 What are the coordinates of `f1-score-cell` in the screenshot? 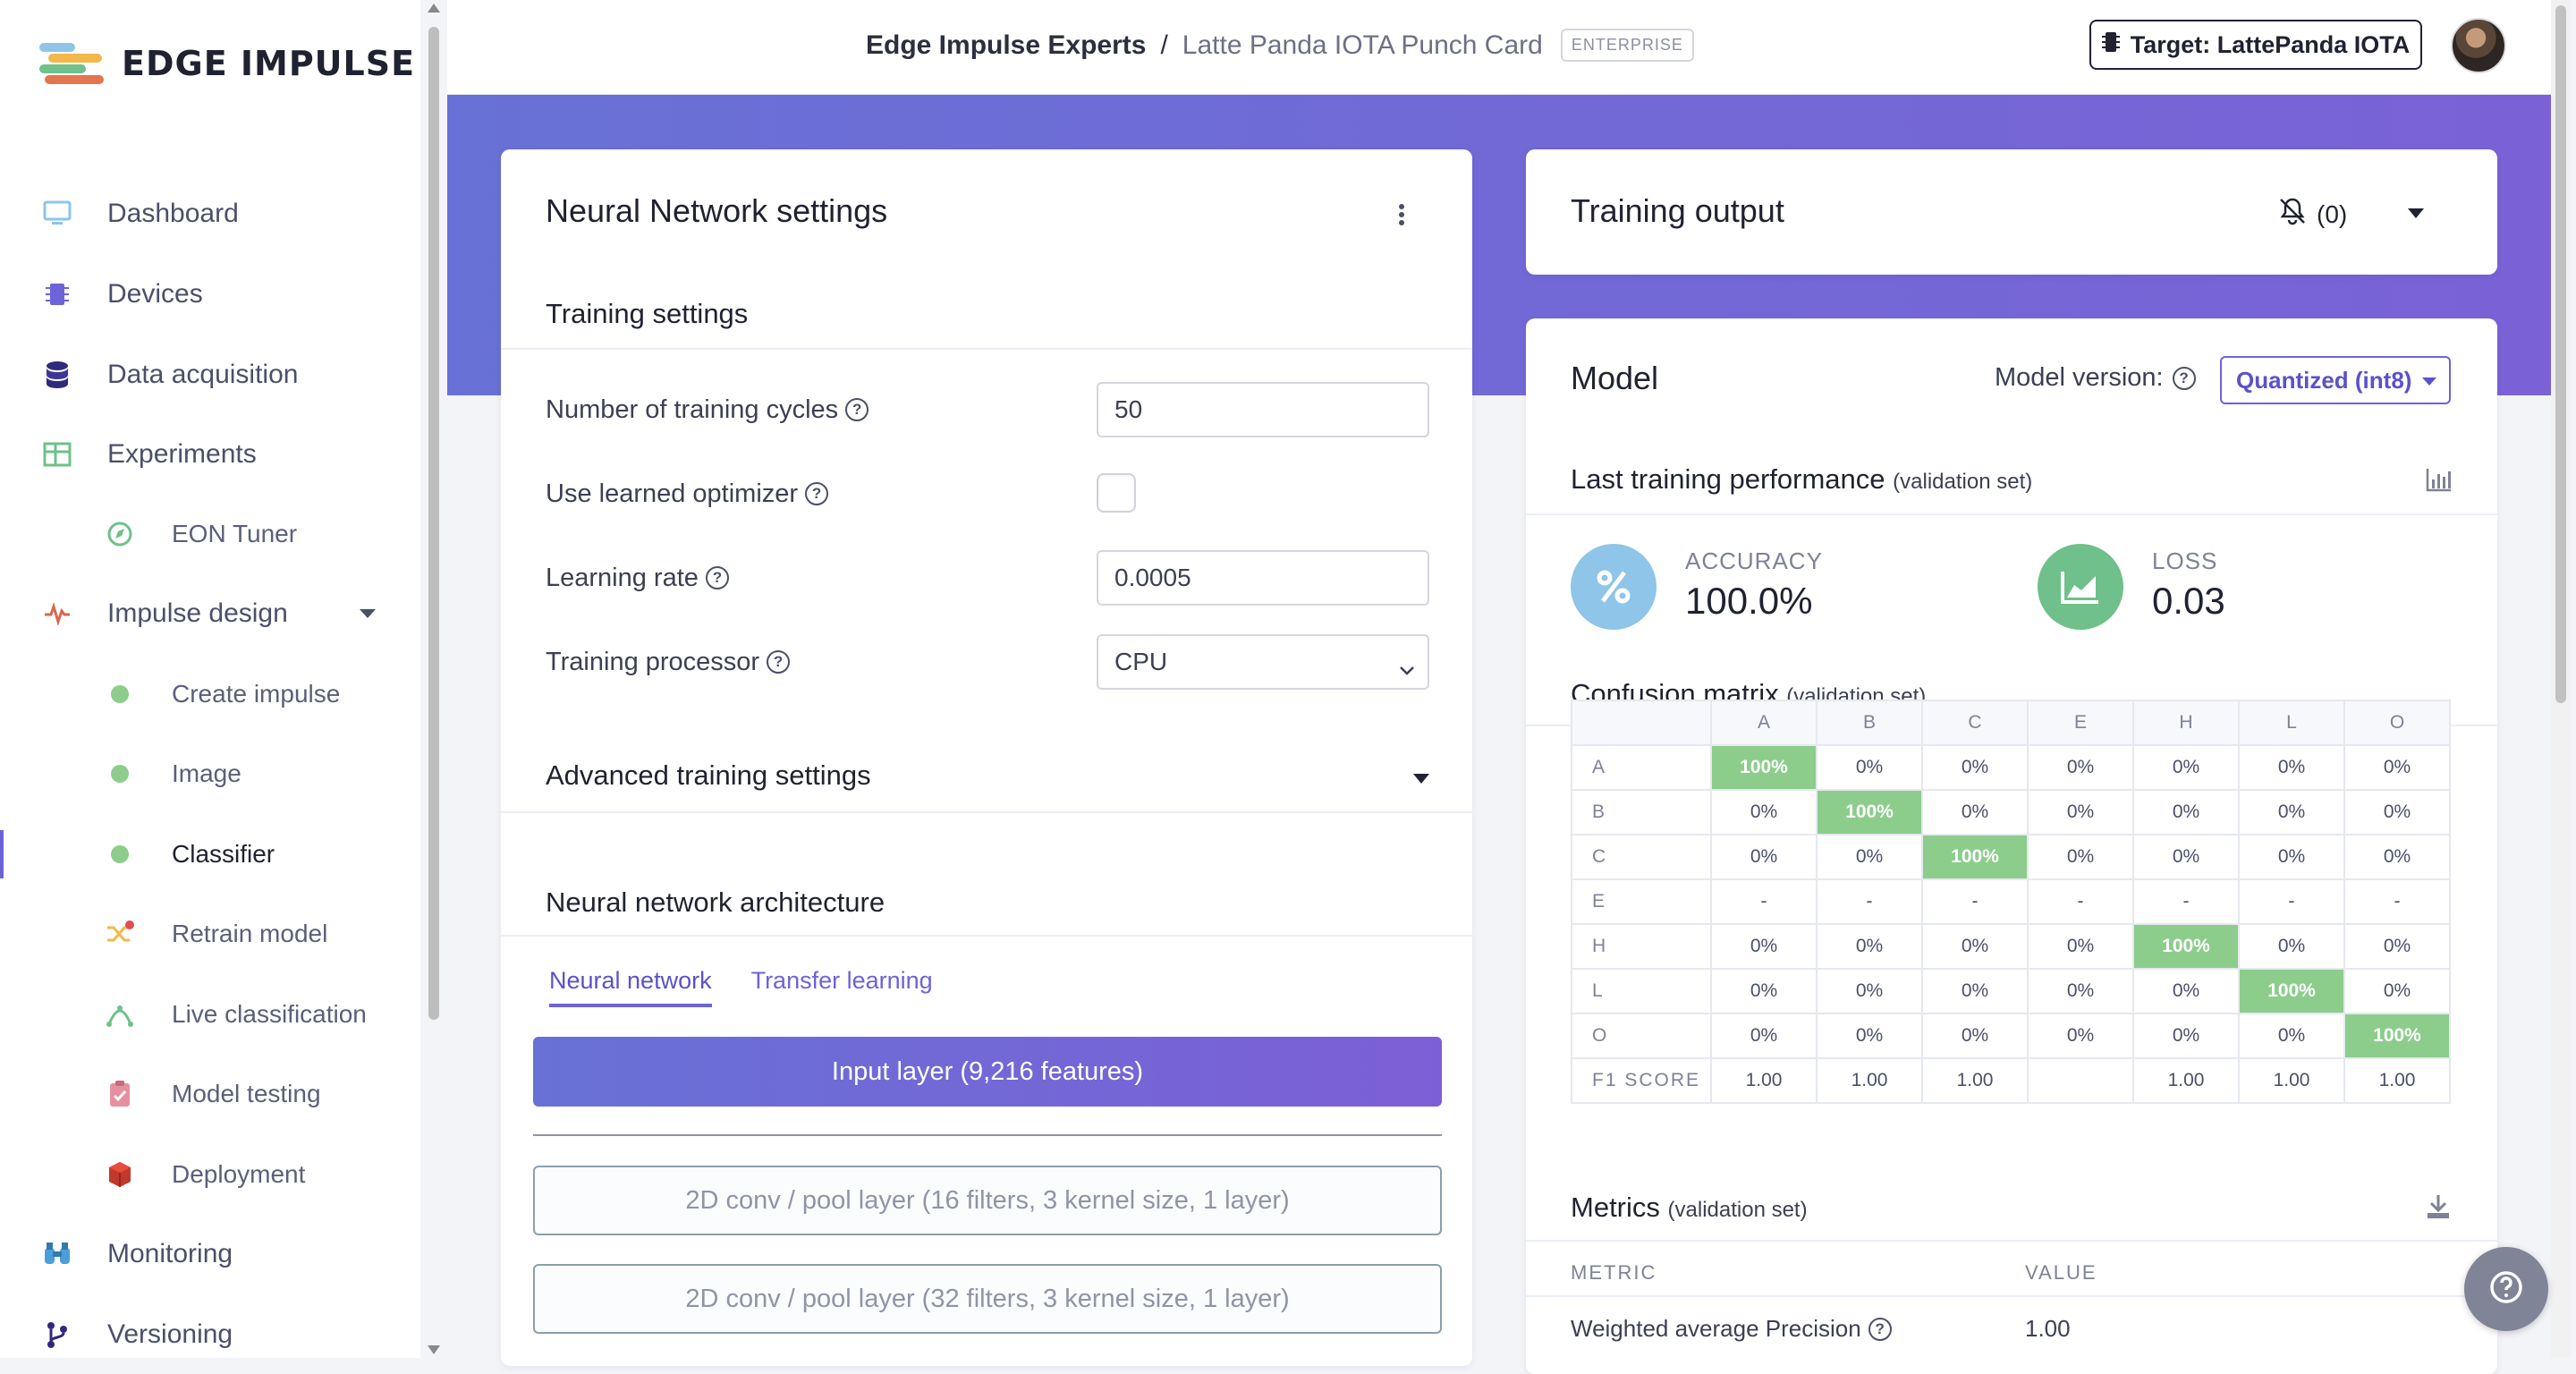 It's located at (2080, 1080).